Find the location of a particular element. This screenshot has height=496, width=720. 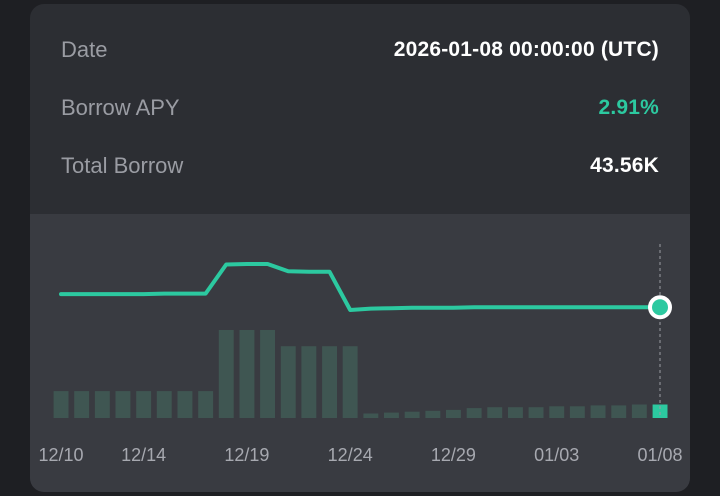

x-tick-label: 12/29 is located at coordinates (453, 455).